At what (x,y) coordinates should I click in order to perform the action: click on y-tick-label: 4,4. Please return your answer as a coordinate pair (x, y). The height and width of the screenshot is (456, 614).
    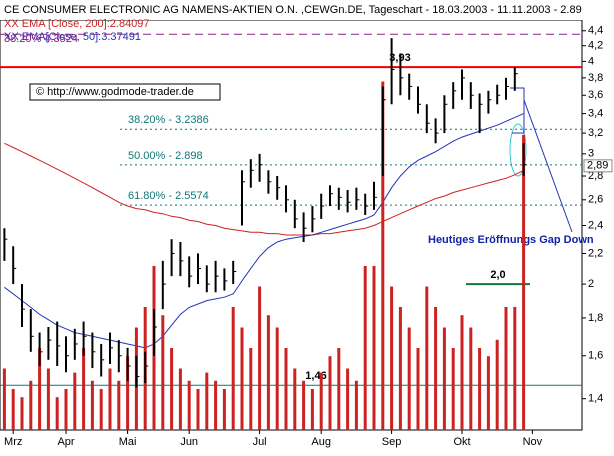
    Looking at the image, I should click on (595, 31).